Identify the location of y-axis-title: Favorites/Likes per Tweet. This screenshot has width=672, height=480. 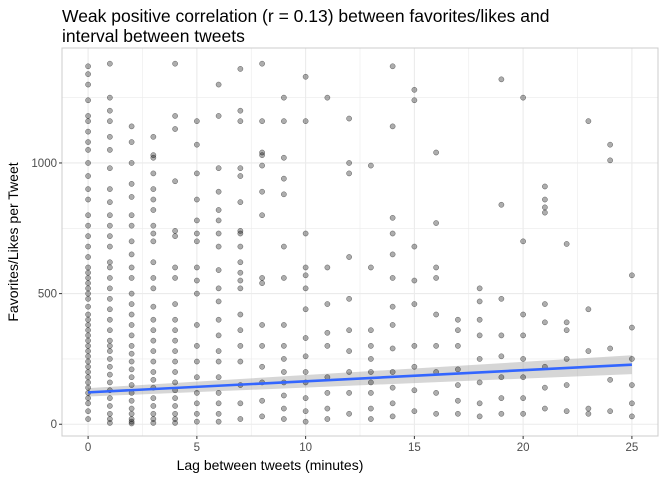
(13, 241).